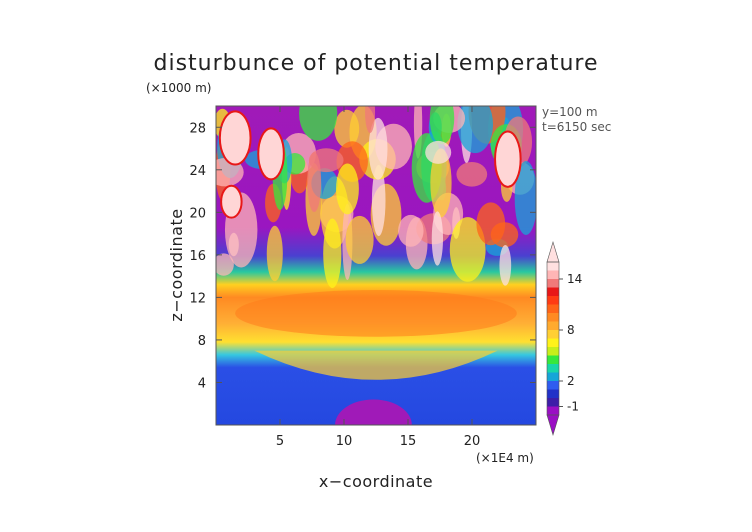 The image size is (752, 532). I want to click on colorbar-frame, so click(553, 338).